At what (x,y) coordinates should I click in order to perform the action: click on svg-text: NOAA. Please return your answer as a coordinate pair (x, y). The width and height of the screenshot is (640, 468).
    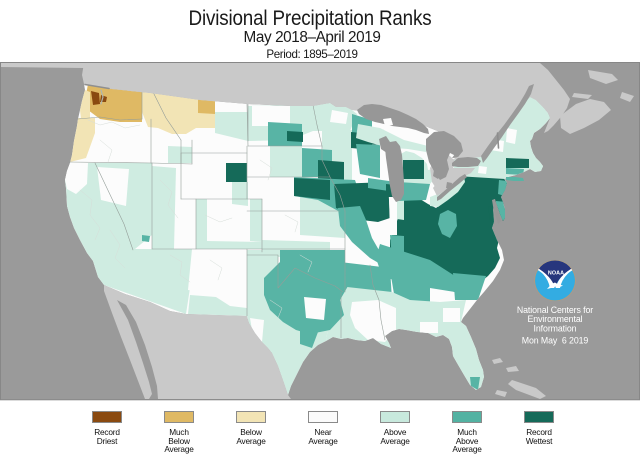
    Looking at the image, I should click on (556, 274).